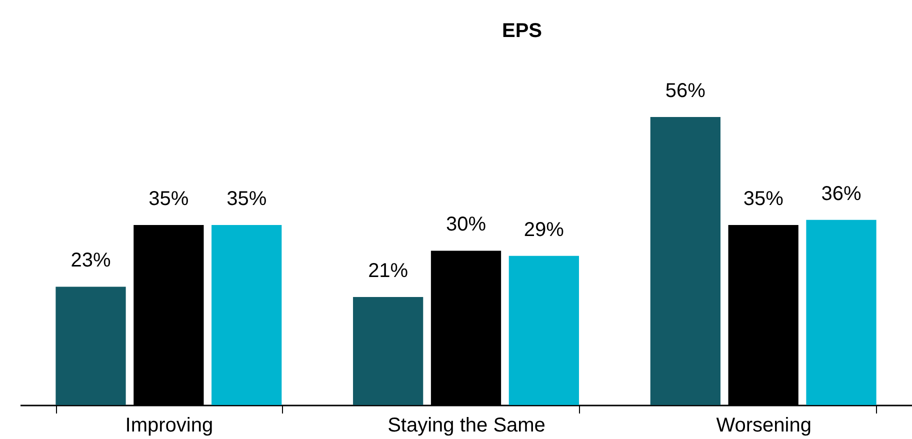 The image size is (912, 439). I want to click on data-label: 23%, so click(90, 261).